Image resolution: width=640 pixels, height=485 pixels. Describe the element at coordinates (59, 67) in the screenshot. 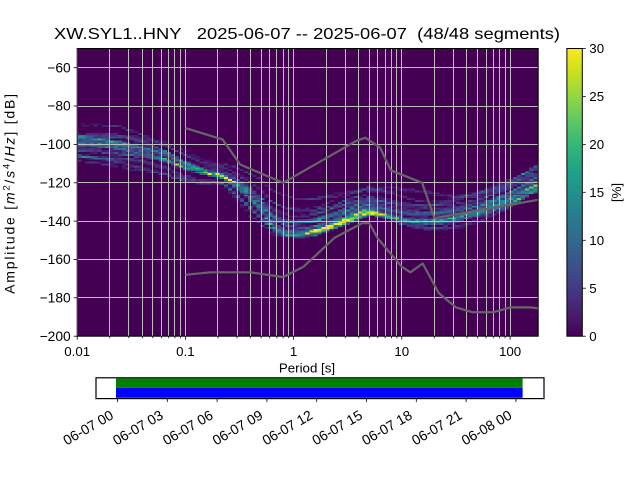

I see `svg-text: −60` at that location.